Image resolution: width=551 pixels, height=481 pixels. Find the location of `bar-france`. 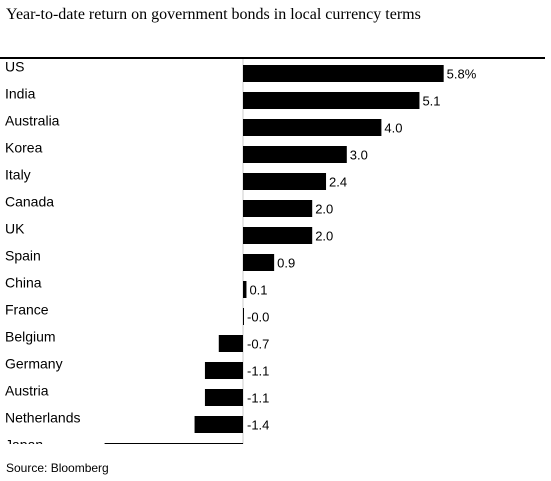

bar-france is located at coordinates (243, 316).